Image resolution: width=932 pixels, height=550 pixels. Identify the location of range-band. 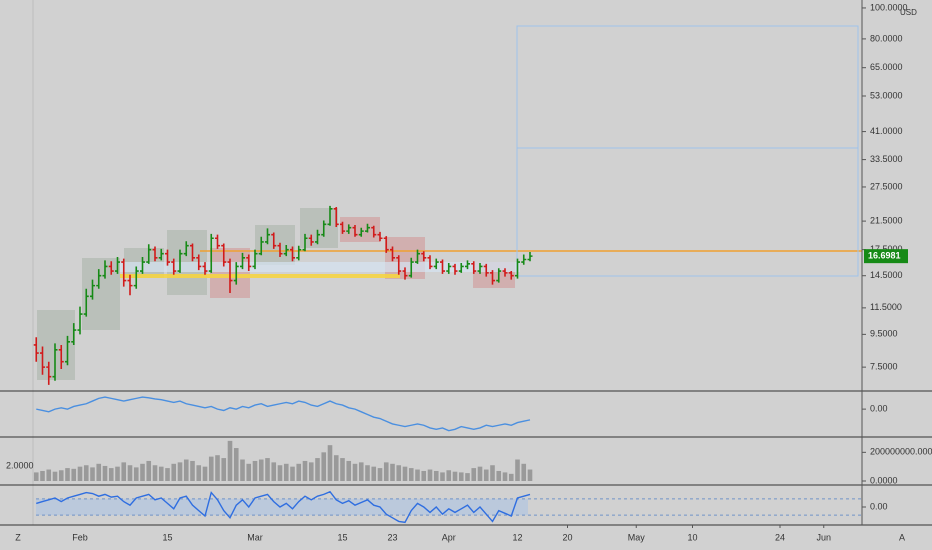
(320, 267).